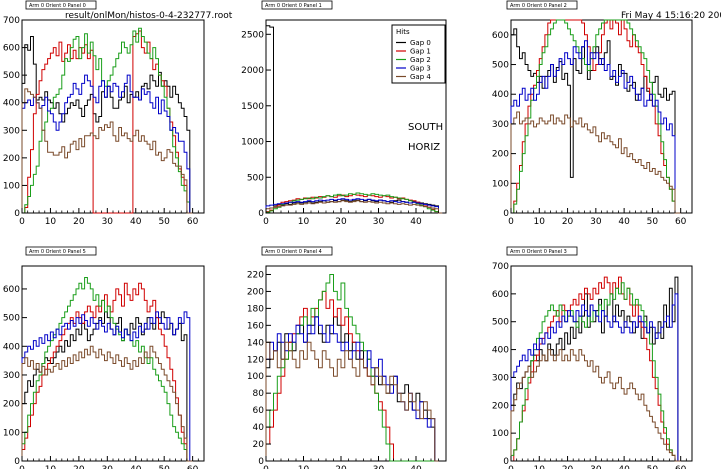 This screenshot has height=469, width=721. I want to click on legend-frame, so click(418, 54).